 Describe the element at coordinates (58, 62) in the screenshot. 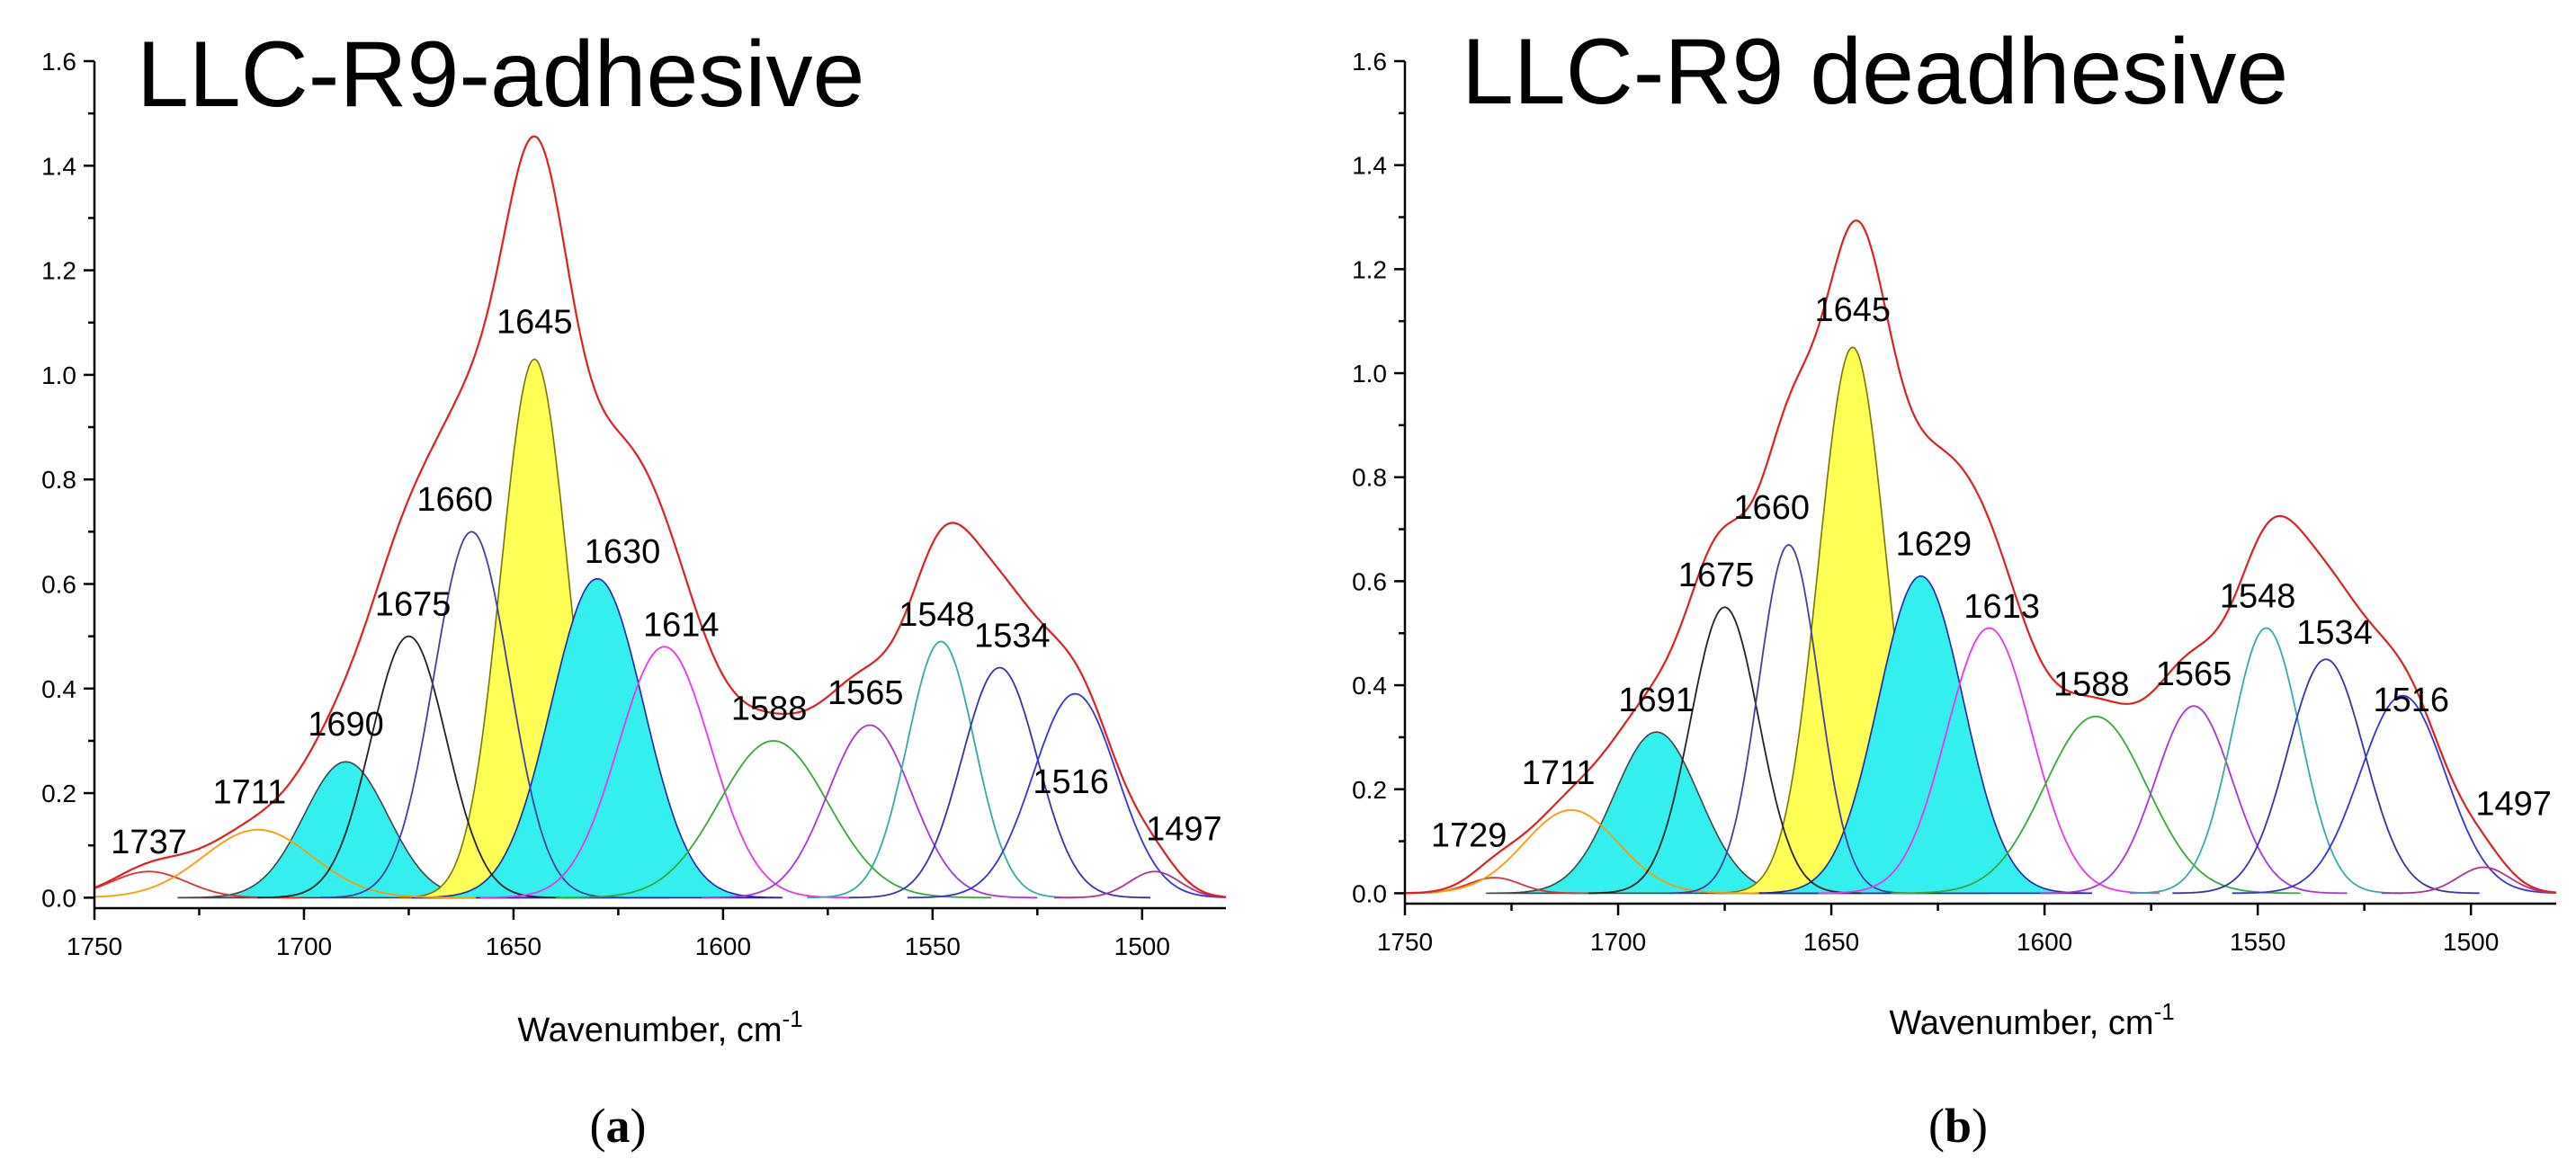

I see `y-tick-label: 1.6` at that location.